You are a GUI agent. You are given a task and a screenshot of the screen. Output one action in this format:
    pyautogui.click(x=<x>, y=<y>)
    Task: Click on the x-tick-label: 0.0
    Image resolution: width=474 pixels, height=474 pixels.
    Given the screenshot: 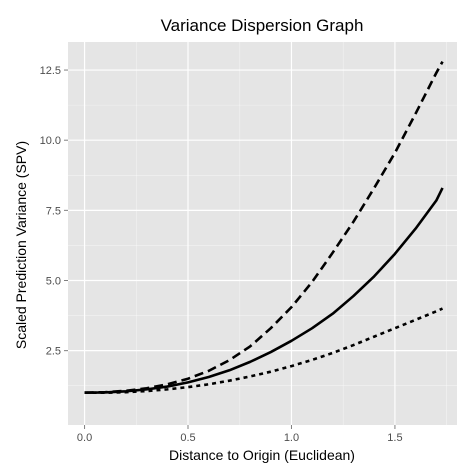 What is the action you would take?
    pyautogui.click(x=84, y=438)
    